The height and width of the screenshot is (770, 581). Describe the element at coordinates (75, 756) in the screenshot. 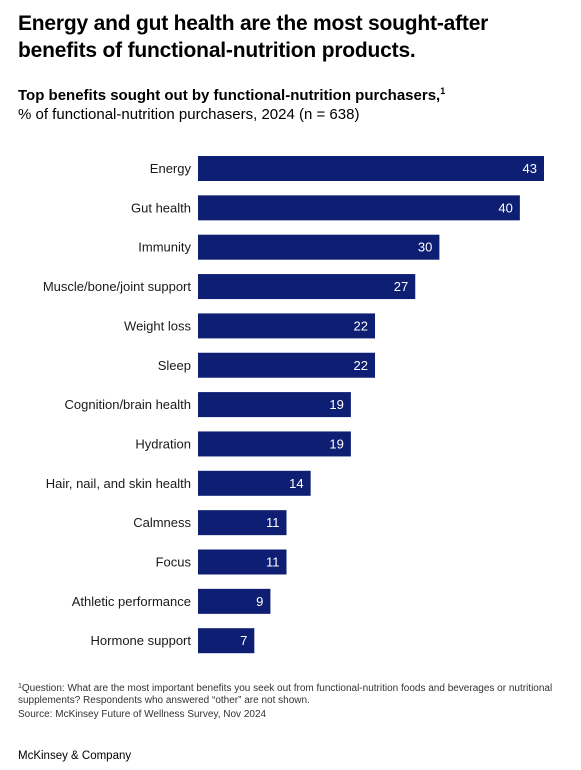

I see `brand-logo-text: McKinsey & Company` at that location.